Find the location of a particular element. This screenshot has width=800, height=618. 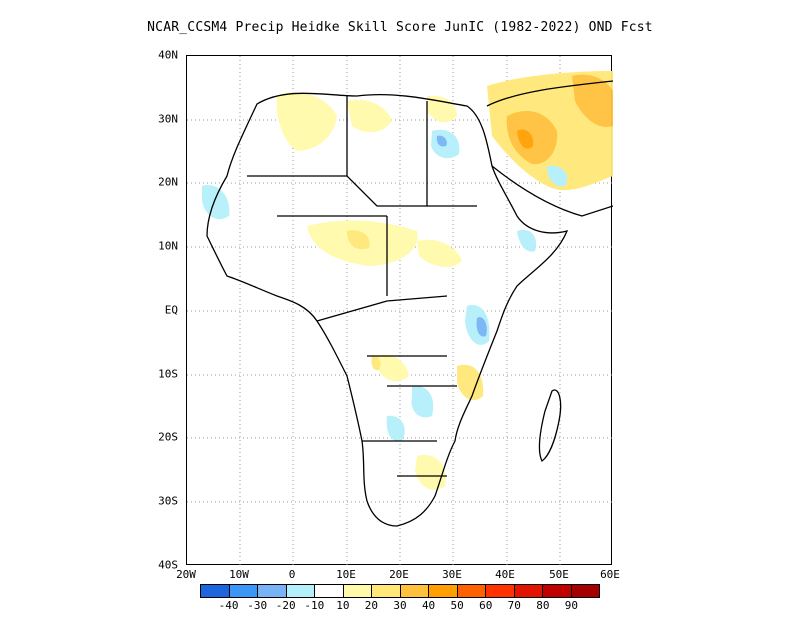

colorbar-label: -40 is located at coordinates (228, 605).